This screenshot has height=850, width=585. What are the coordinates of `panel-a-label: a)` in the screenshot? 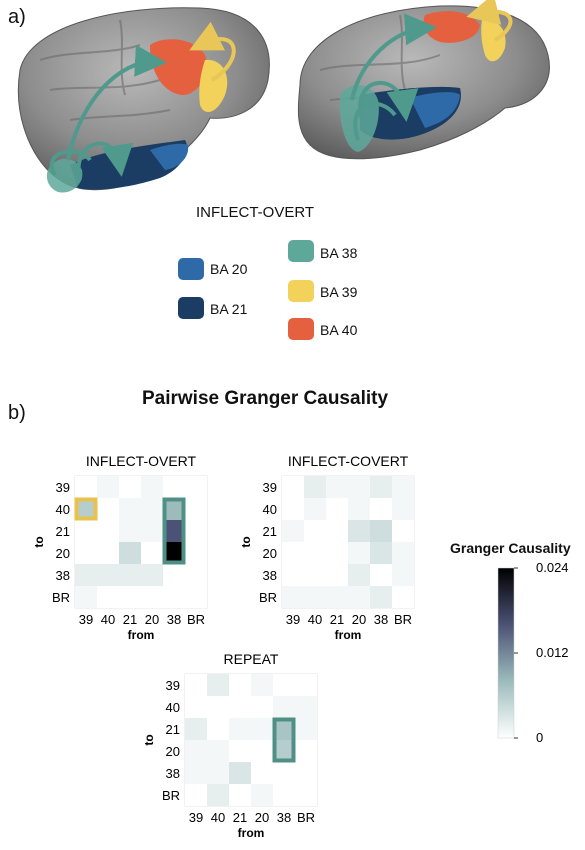 It's located at (17, 17).